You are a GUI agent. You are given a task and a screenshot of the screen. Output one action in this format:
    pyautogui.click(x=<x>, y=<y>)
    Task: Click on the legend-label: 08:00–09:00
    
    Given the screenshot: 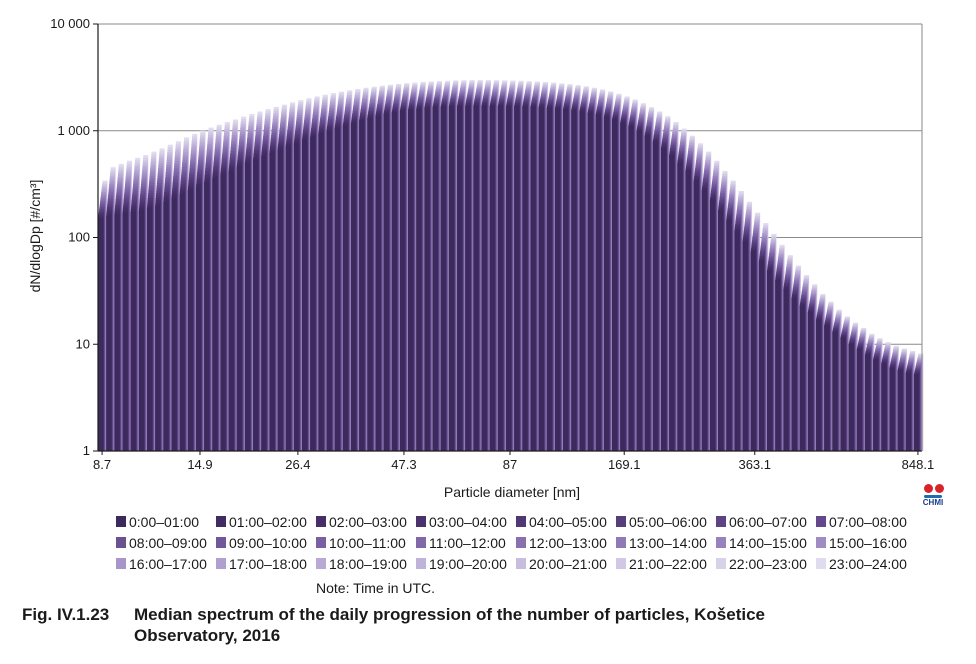 What is the action you would take?
    pyautogui.click(x=168, y=542)
    